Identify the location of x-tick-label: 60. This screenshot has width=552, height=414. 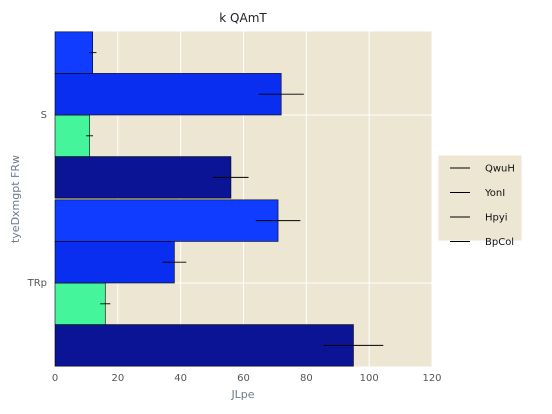
(243, 378).